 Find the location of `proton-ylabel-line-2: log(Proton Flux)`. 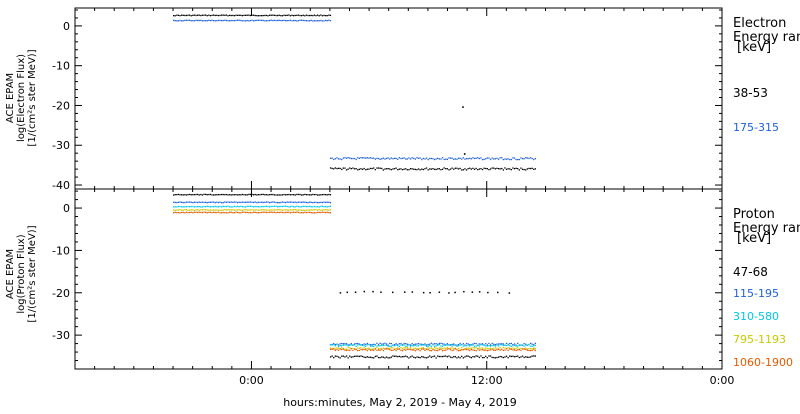

proton-ylabel-line-2: log(Proton Flux) is located at coordinates (21, 273).